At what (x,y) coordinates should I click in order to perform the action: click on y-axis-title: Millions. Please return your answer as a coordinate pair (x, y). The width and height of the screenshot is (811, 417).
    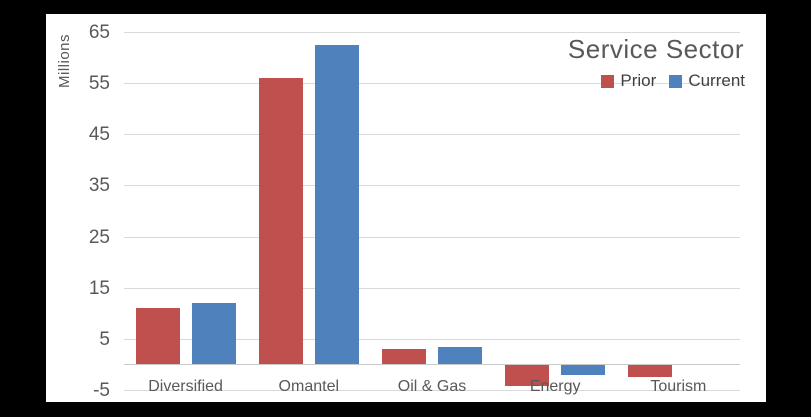
    Looking at the image, I should click on (64, 60).